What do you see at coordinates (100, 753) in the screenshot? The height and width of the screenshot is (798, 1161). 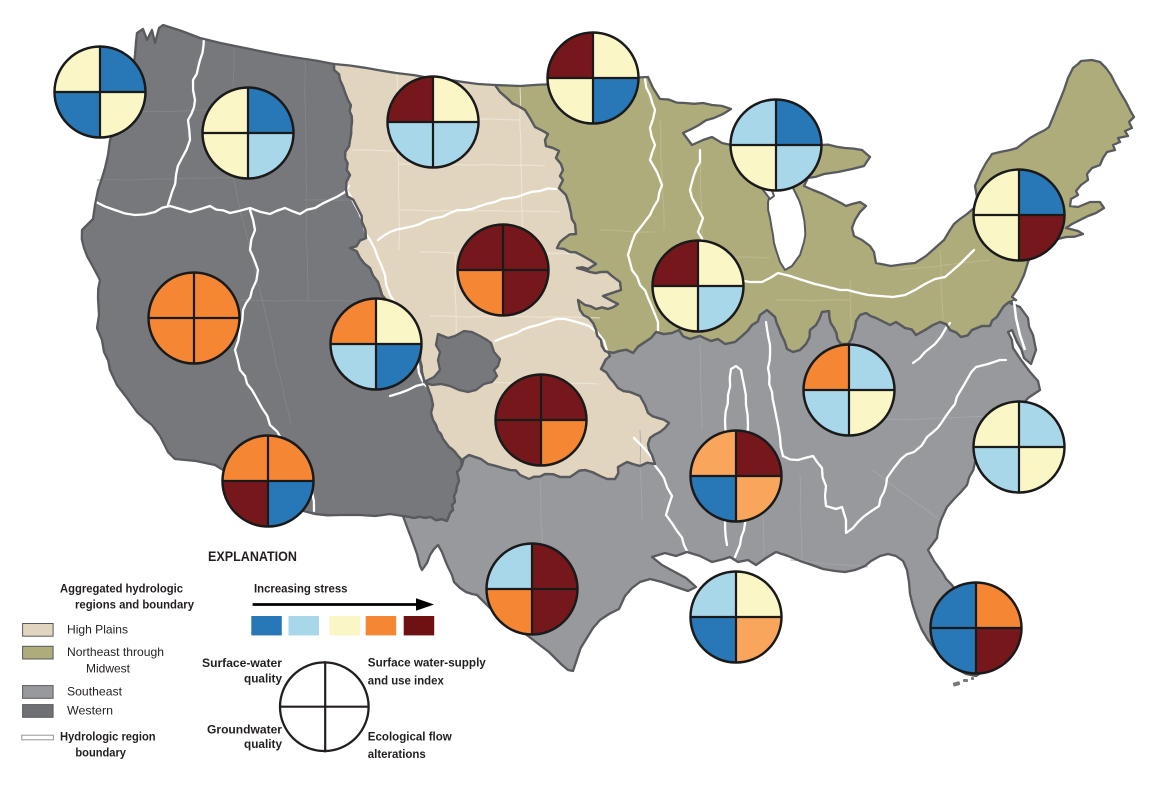 I see `svg-text: boundary` at bounding box center [100, 753].